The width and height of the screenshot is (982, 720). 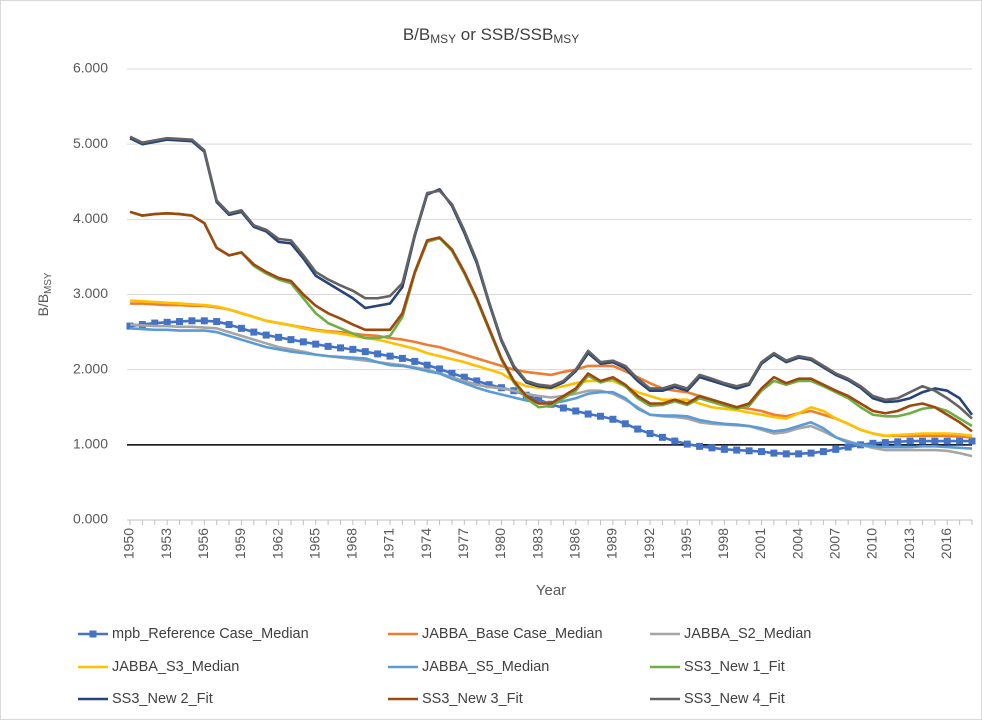 I want to click on y-tick-label: 2.000, so click(x=90, y=368).